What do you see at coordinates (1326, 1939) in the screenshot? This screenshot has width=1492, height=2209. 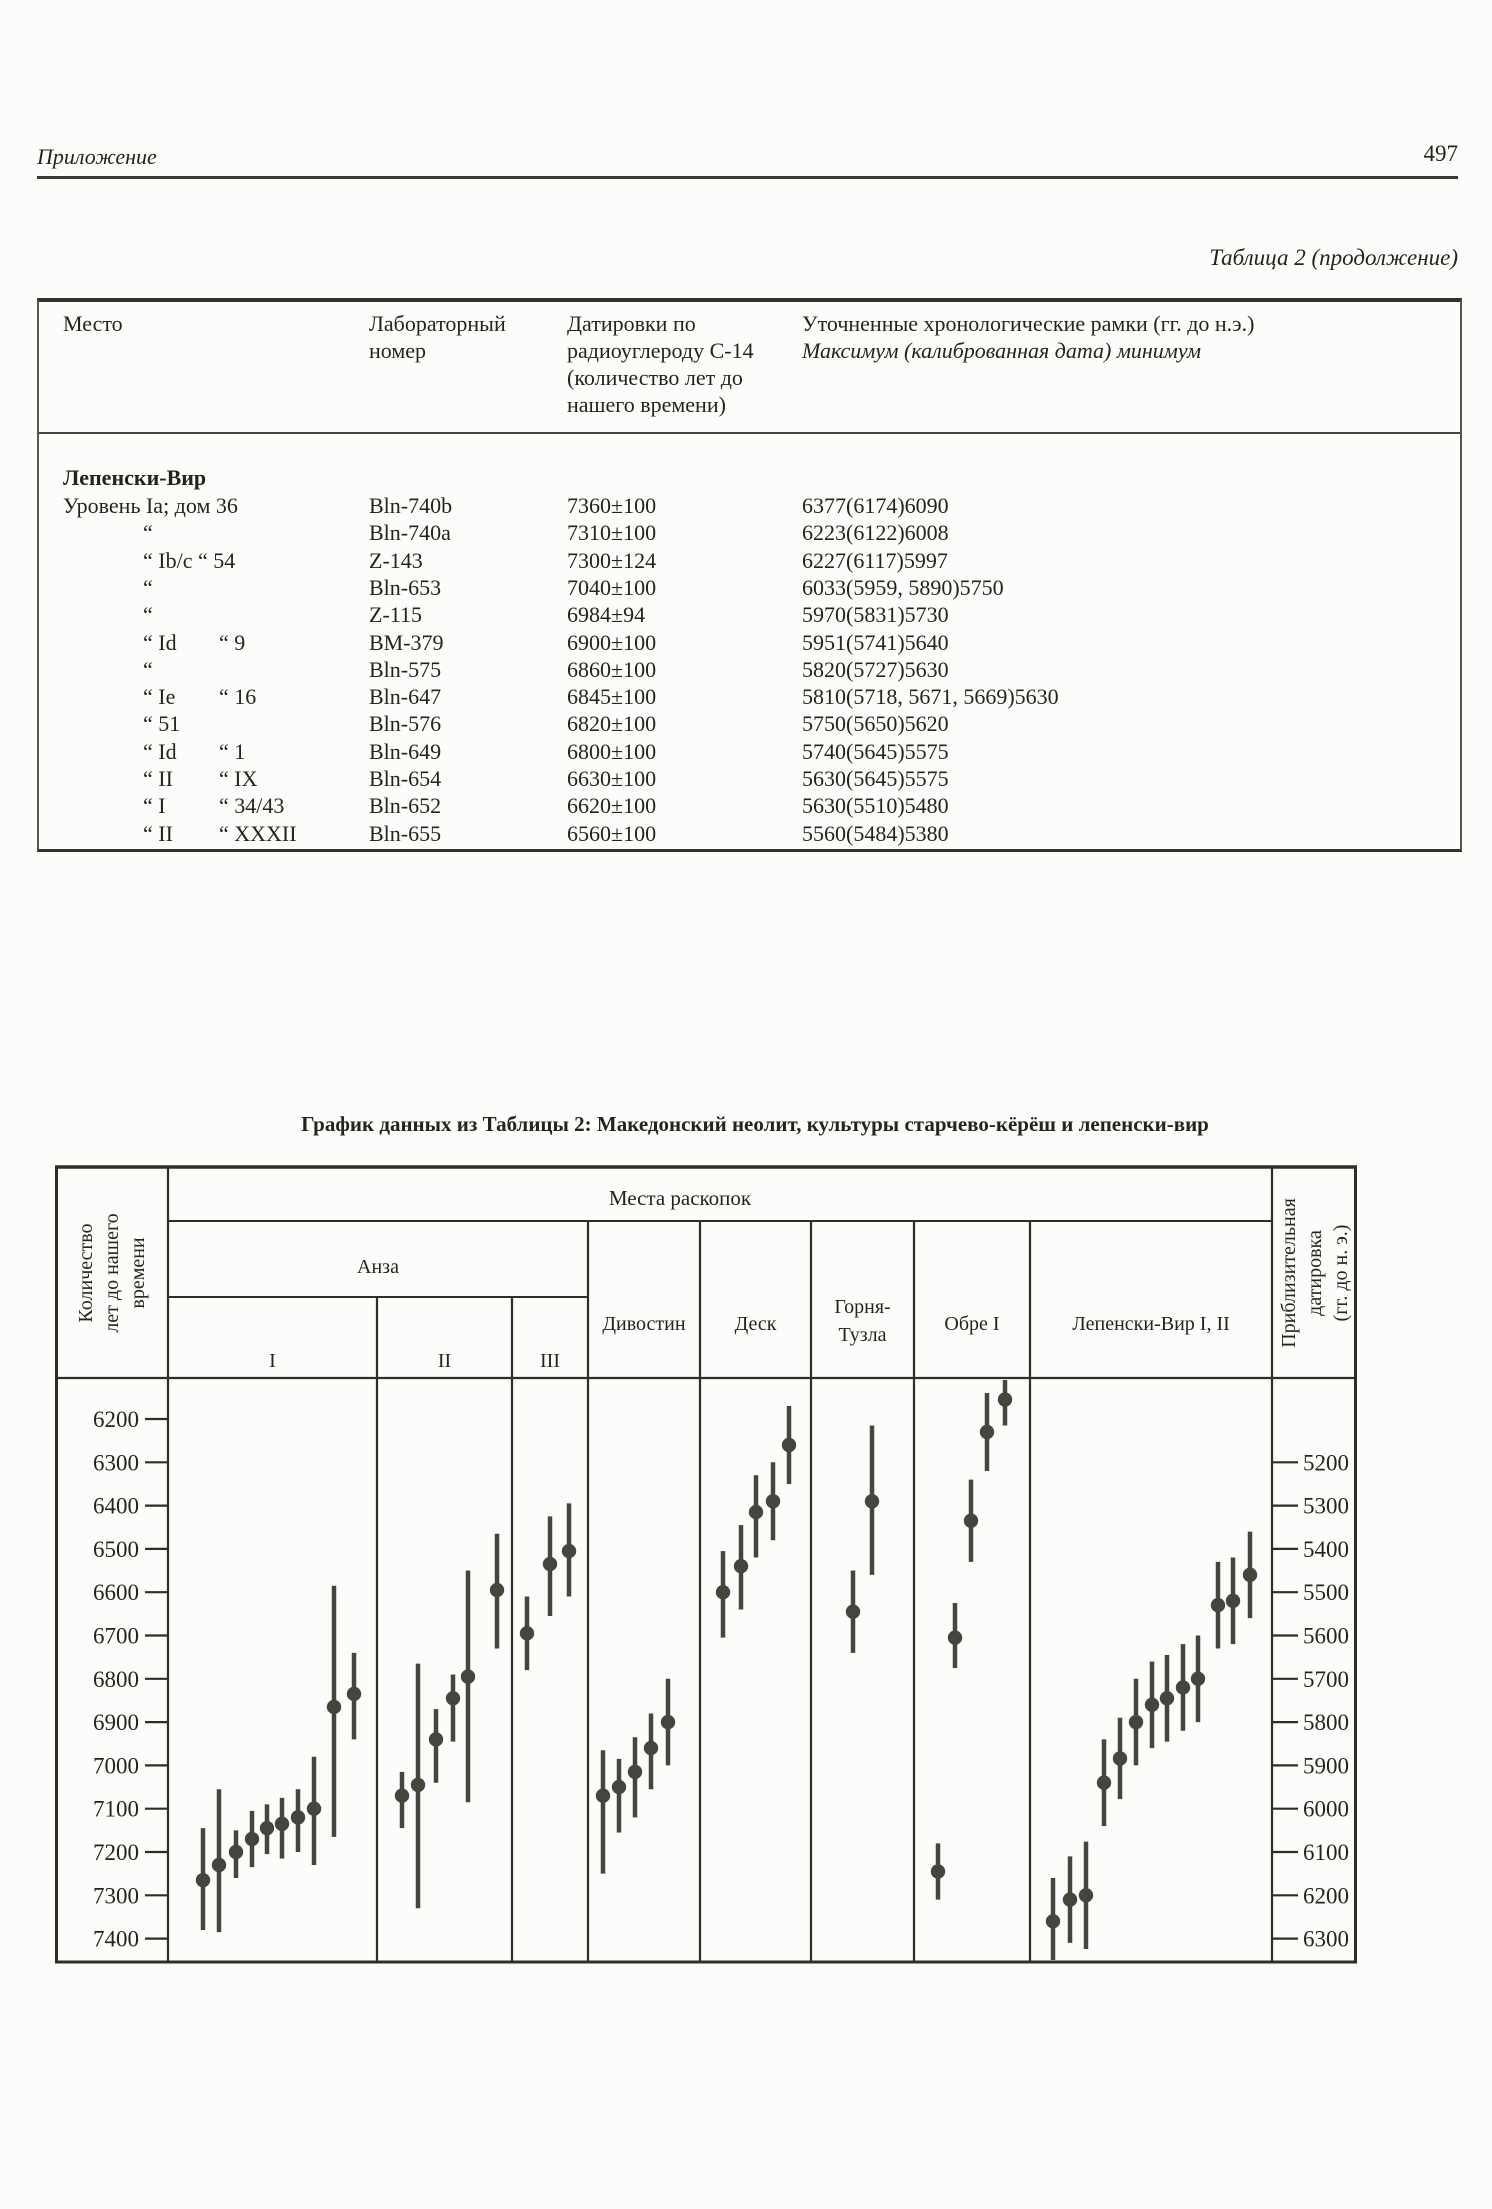 I see `right-tick-label: 6300` at bounding box center [1326, 1939].